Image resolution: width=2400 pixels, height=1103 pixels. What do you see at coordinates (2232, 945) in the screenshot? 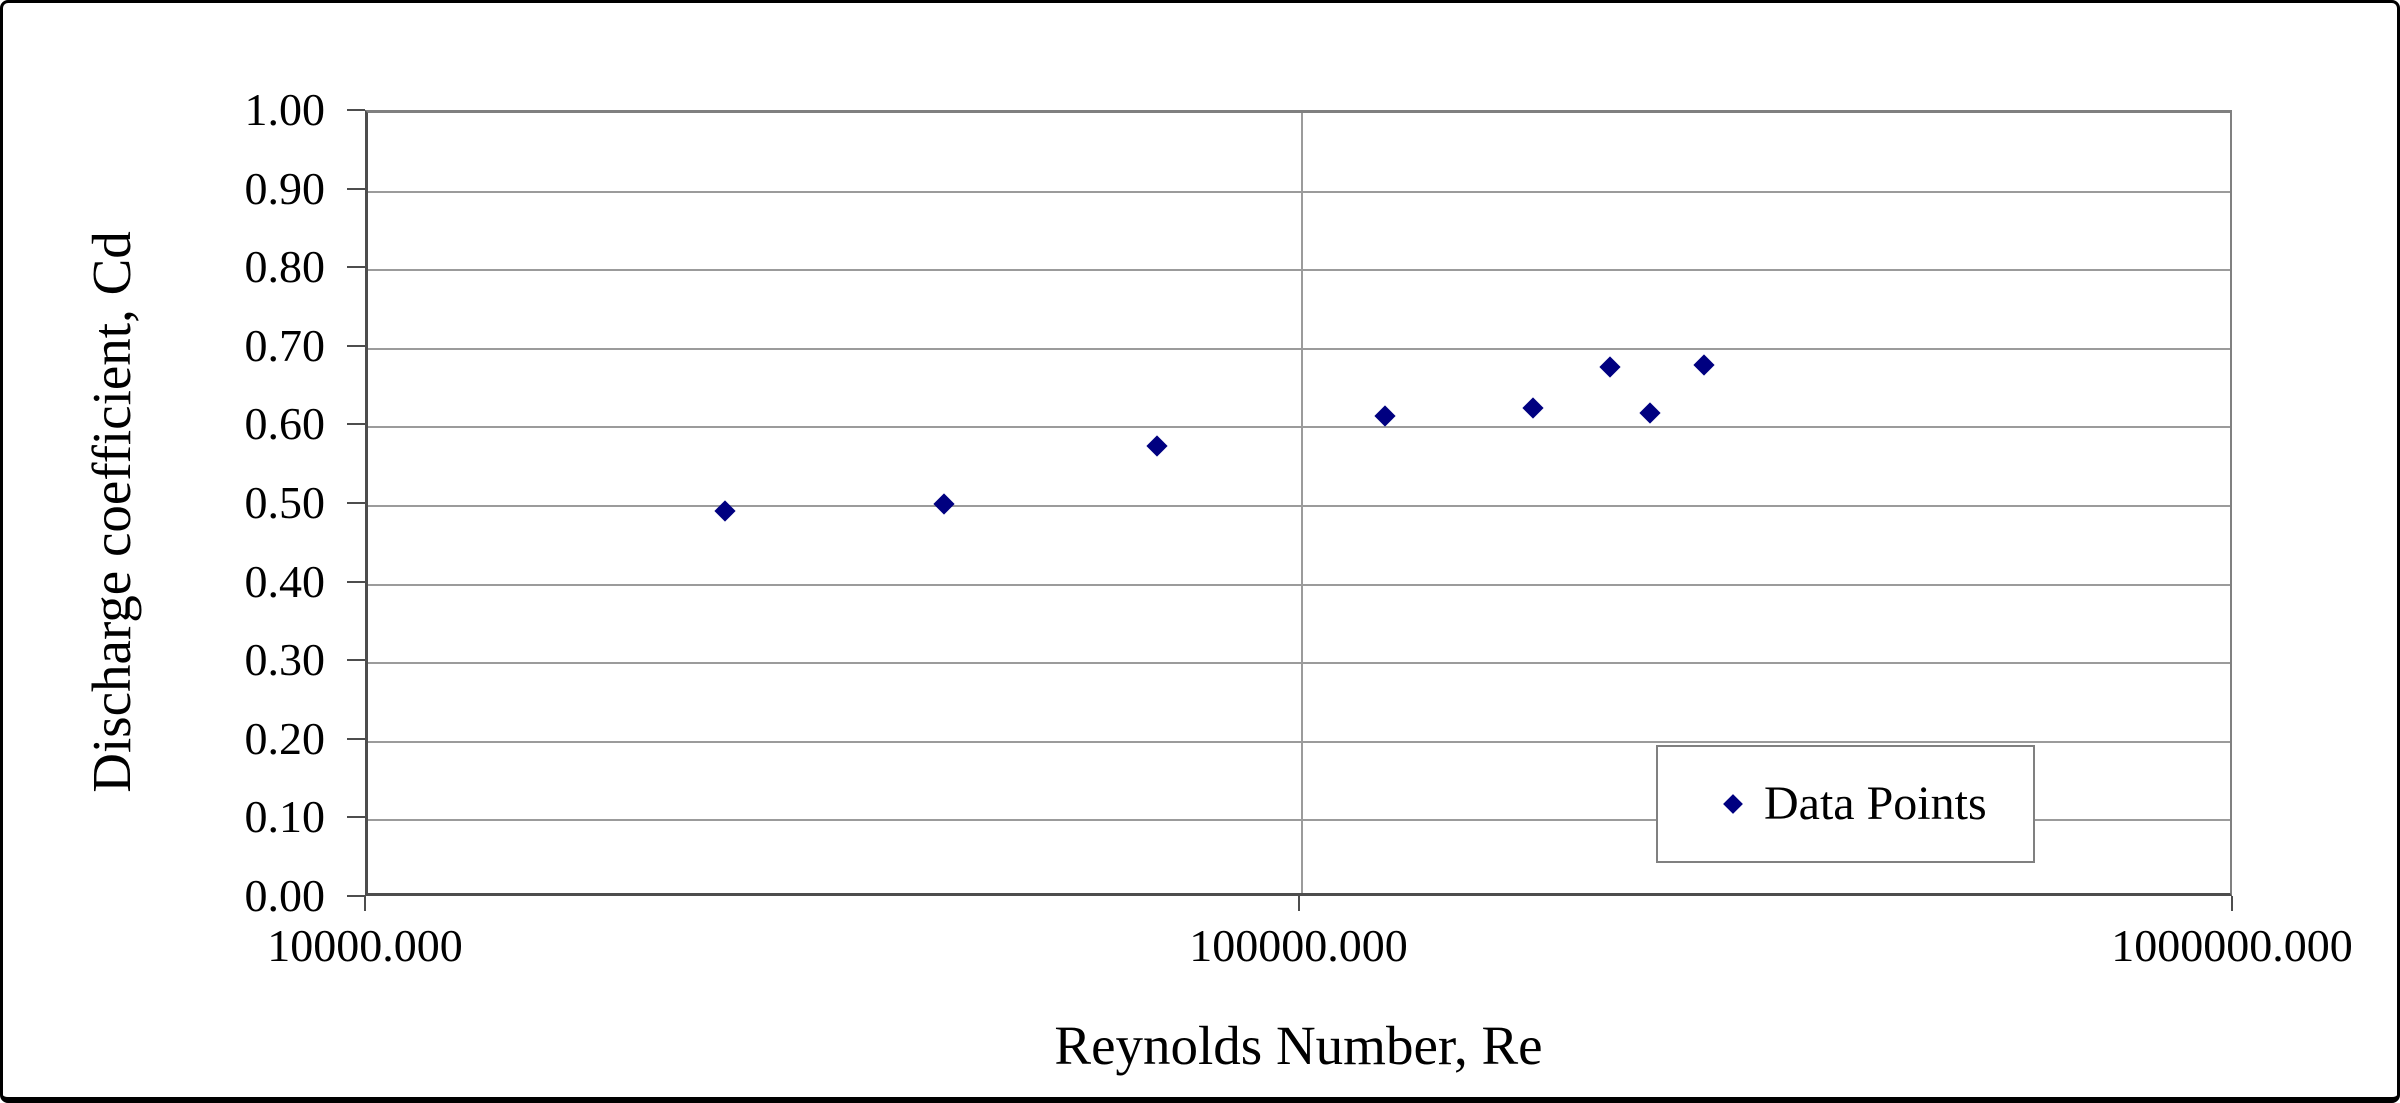
I see `x-tick-label: 1000000.000` at bounding box center [2232, 945].